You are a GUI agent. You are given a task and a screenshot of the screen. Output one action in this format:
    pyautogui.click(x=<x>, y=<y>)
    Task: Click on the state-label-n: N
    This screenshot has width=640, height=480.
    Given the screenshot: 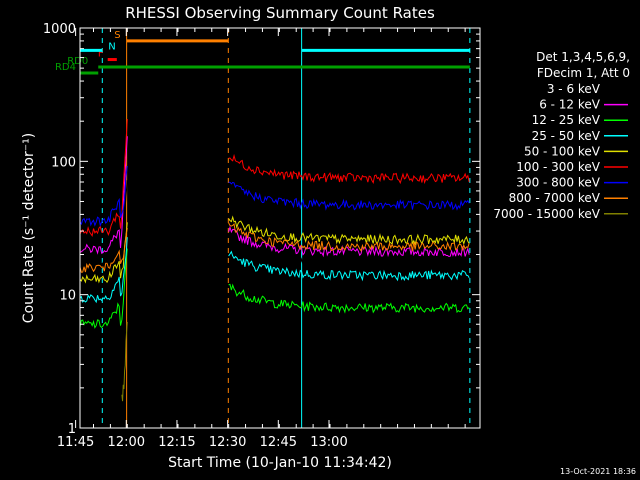 What is the action you would take?
    pyautogui.click(x=111, y=46)
    